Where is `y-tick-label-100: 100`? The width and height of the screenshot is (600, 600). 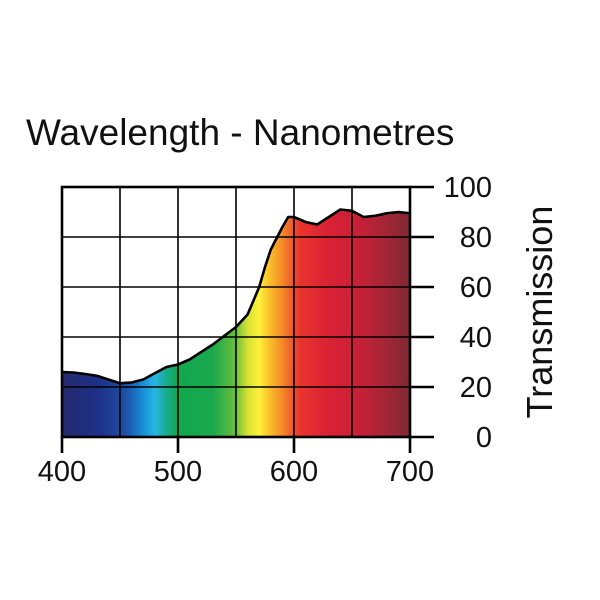 y-tick-label-100: 100 is located at coordinates (468, 188).